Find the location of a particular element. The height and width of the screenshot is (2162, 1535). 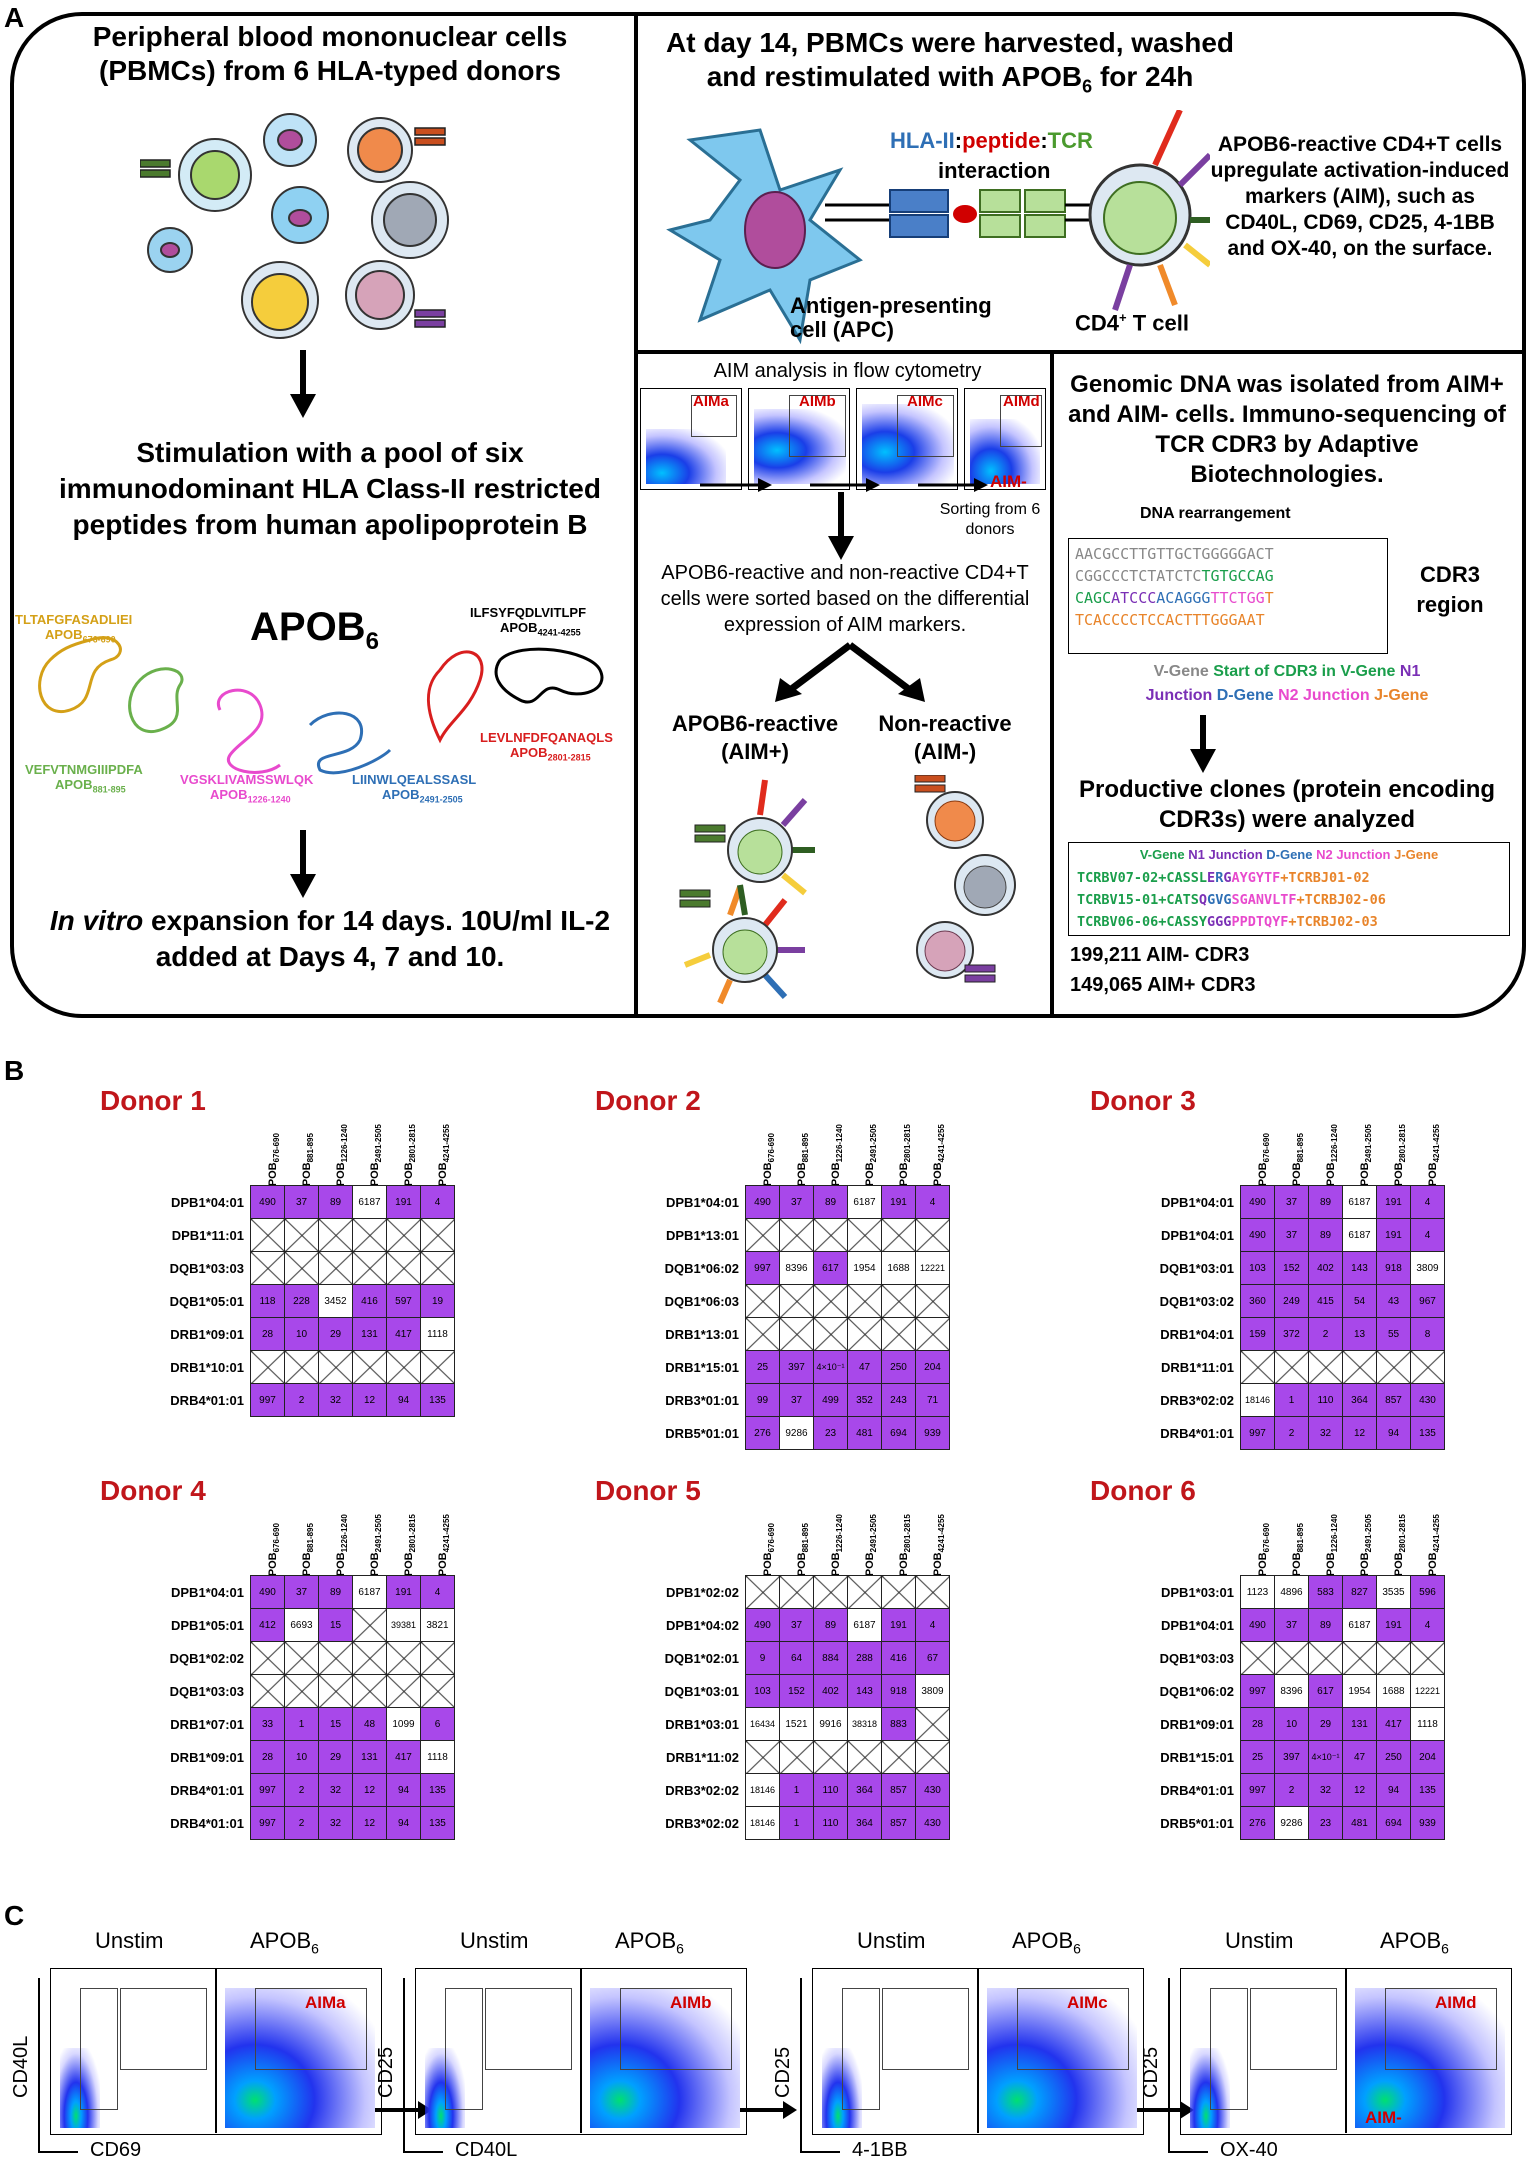

binding-cell: 250 is located at coordinates (1393, 1757).